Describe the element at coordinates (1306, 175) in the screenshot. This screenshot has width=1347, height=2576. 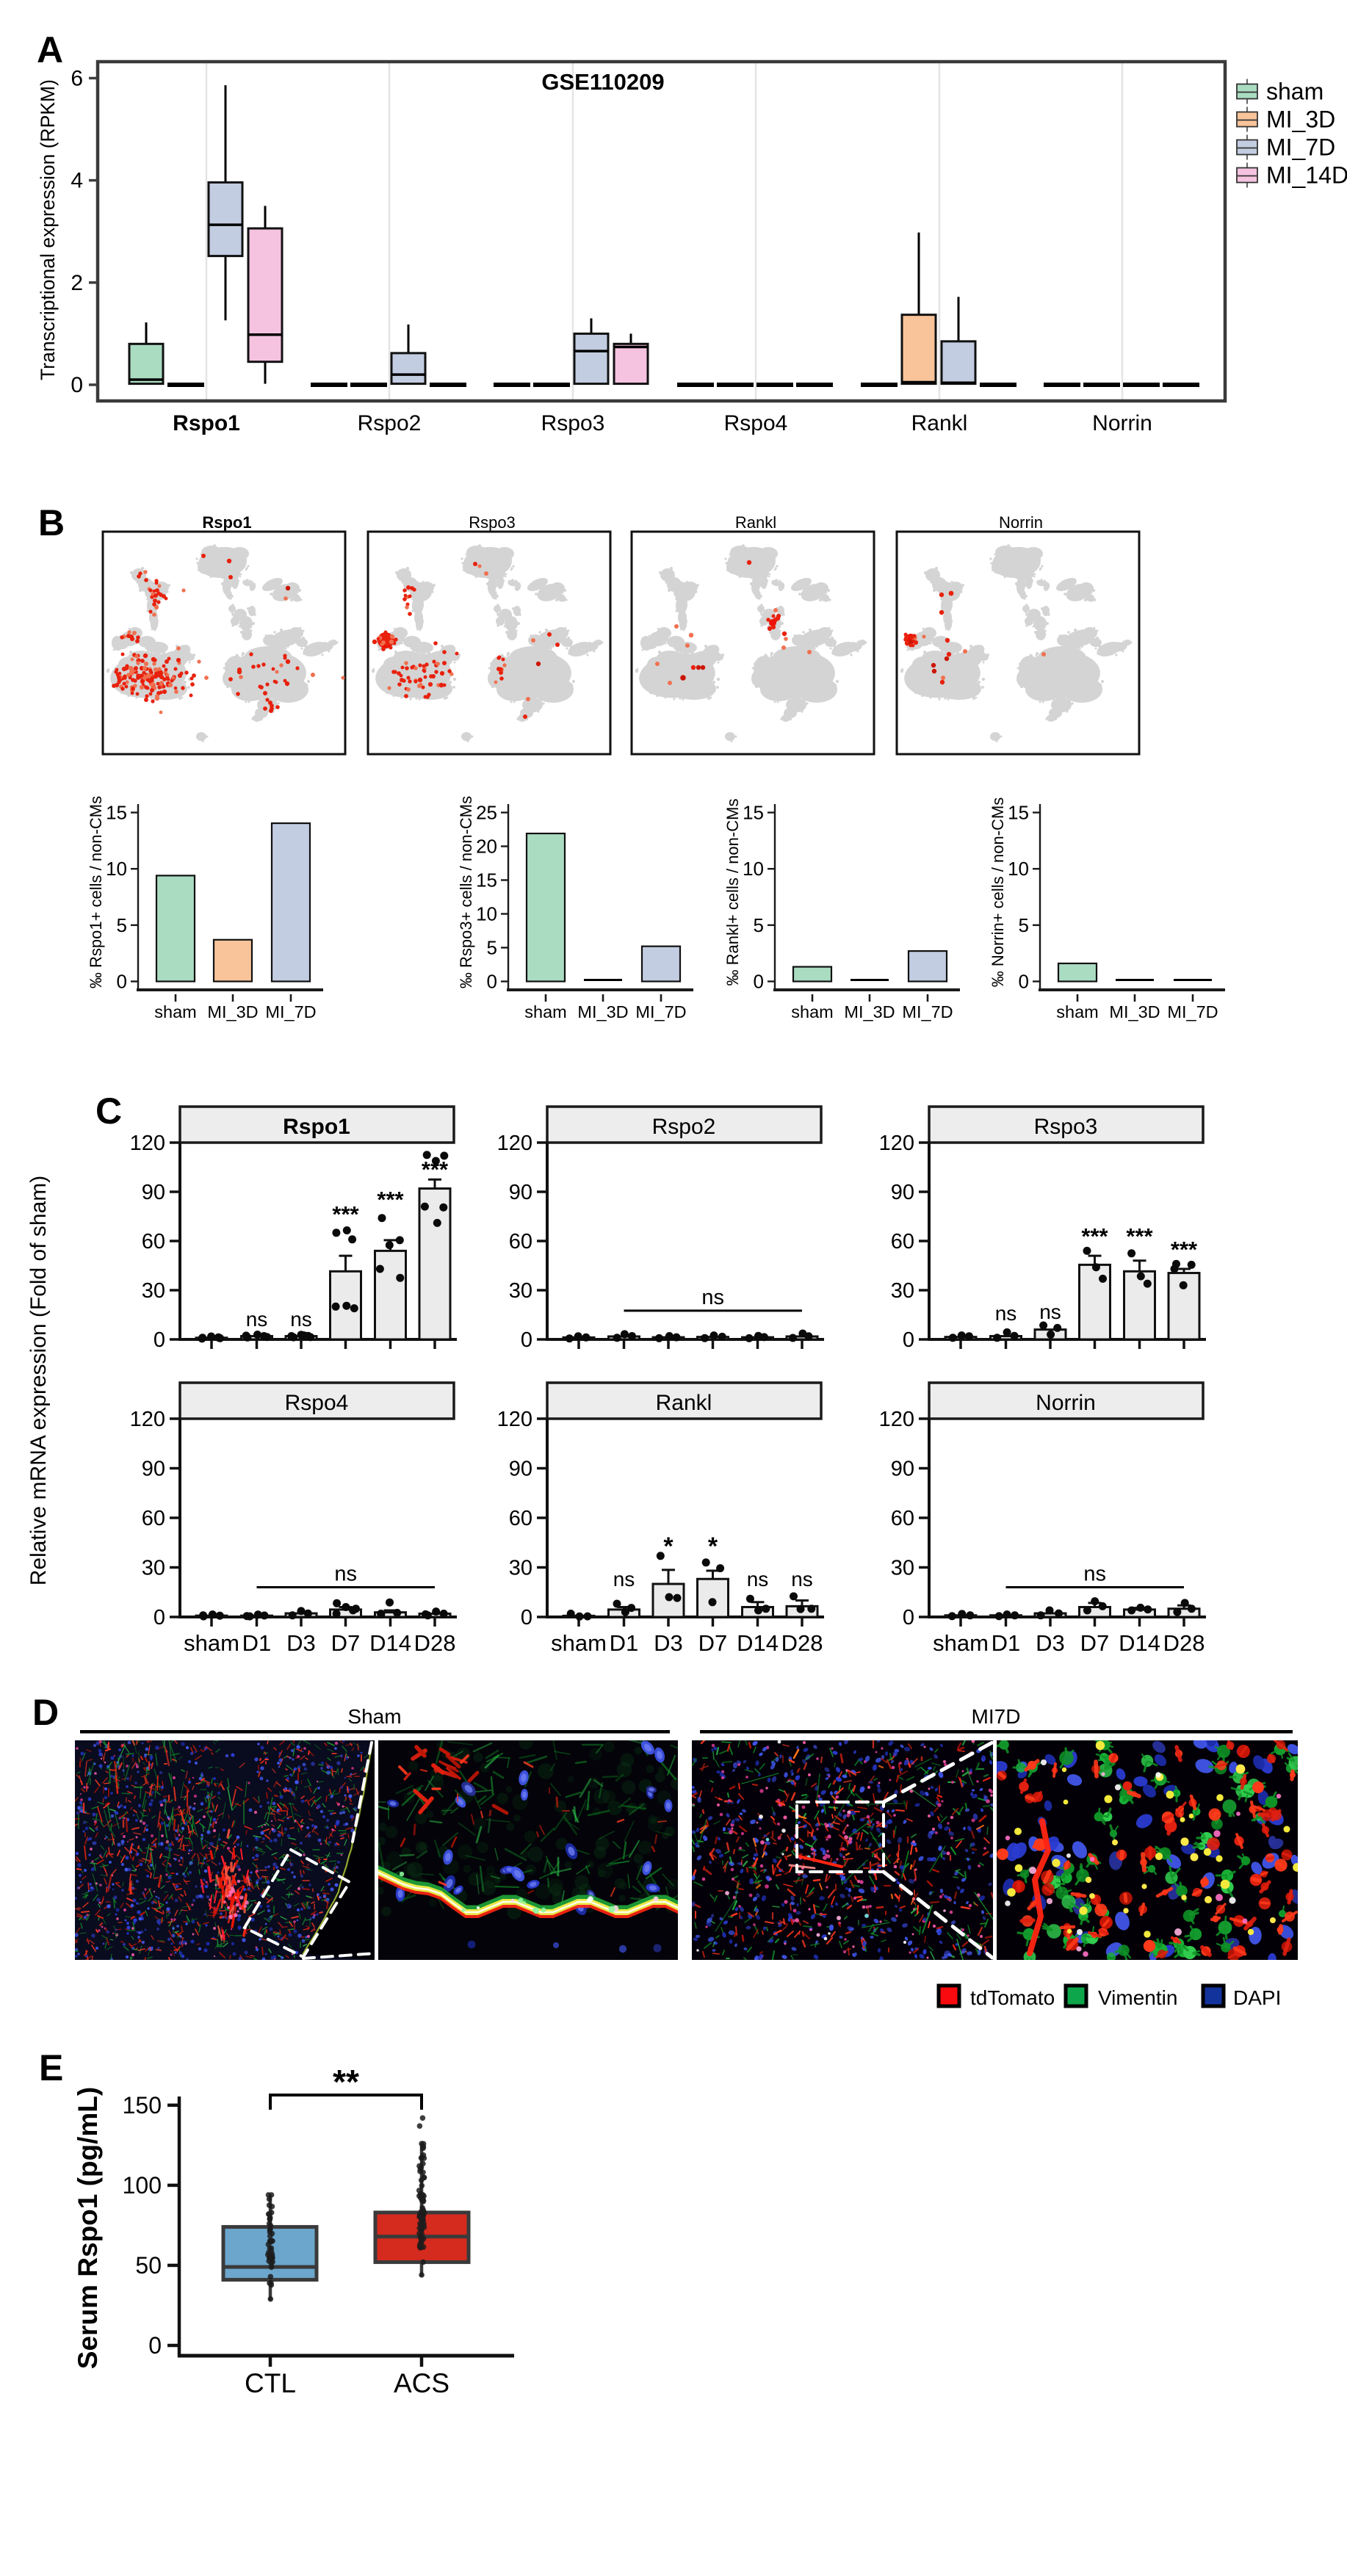
I see `svg-text: MI_14D` at that location.